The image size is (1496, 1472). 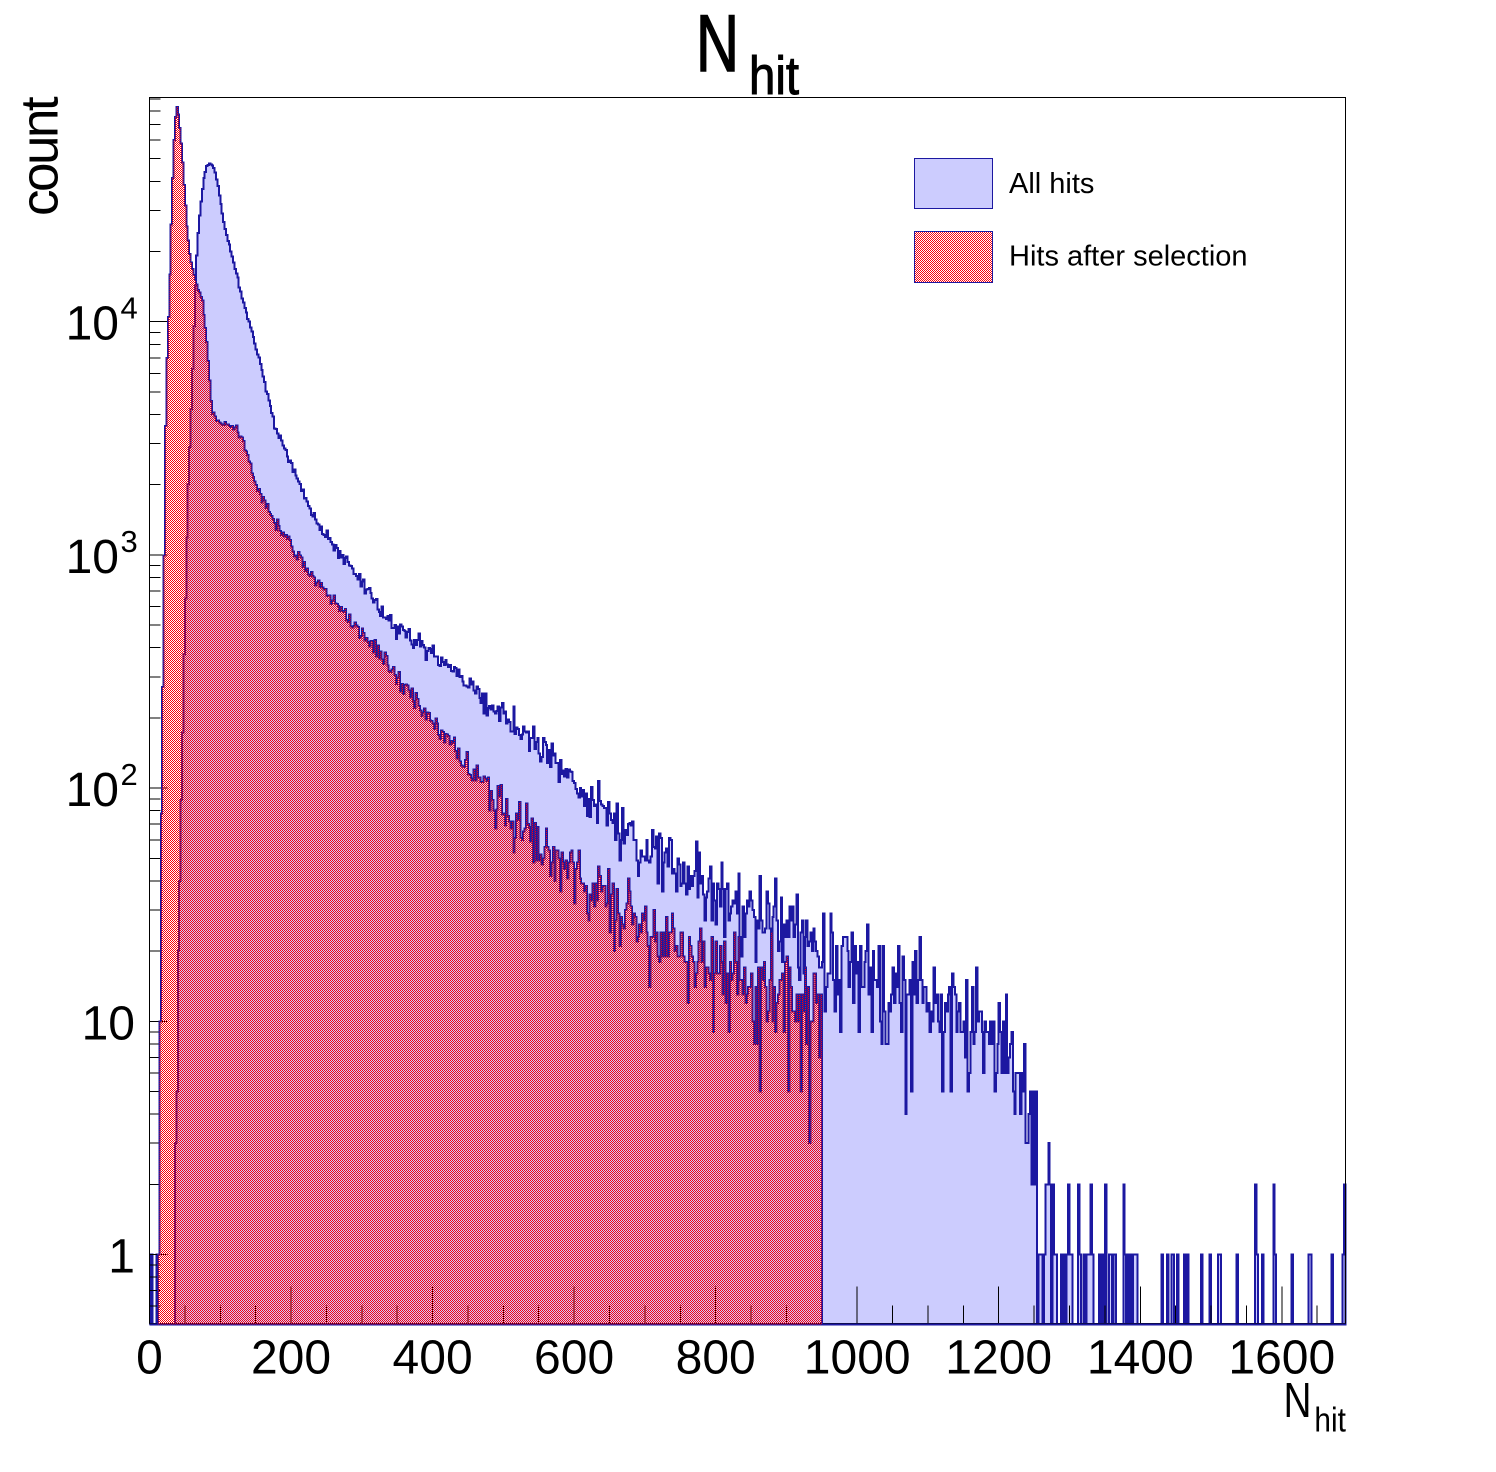 What do you see at coordinates (574, 1358) in the screenshot?
I see `svg-text: 600` at bounding box center [574, 1358].